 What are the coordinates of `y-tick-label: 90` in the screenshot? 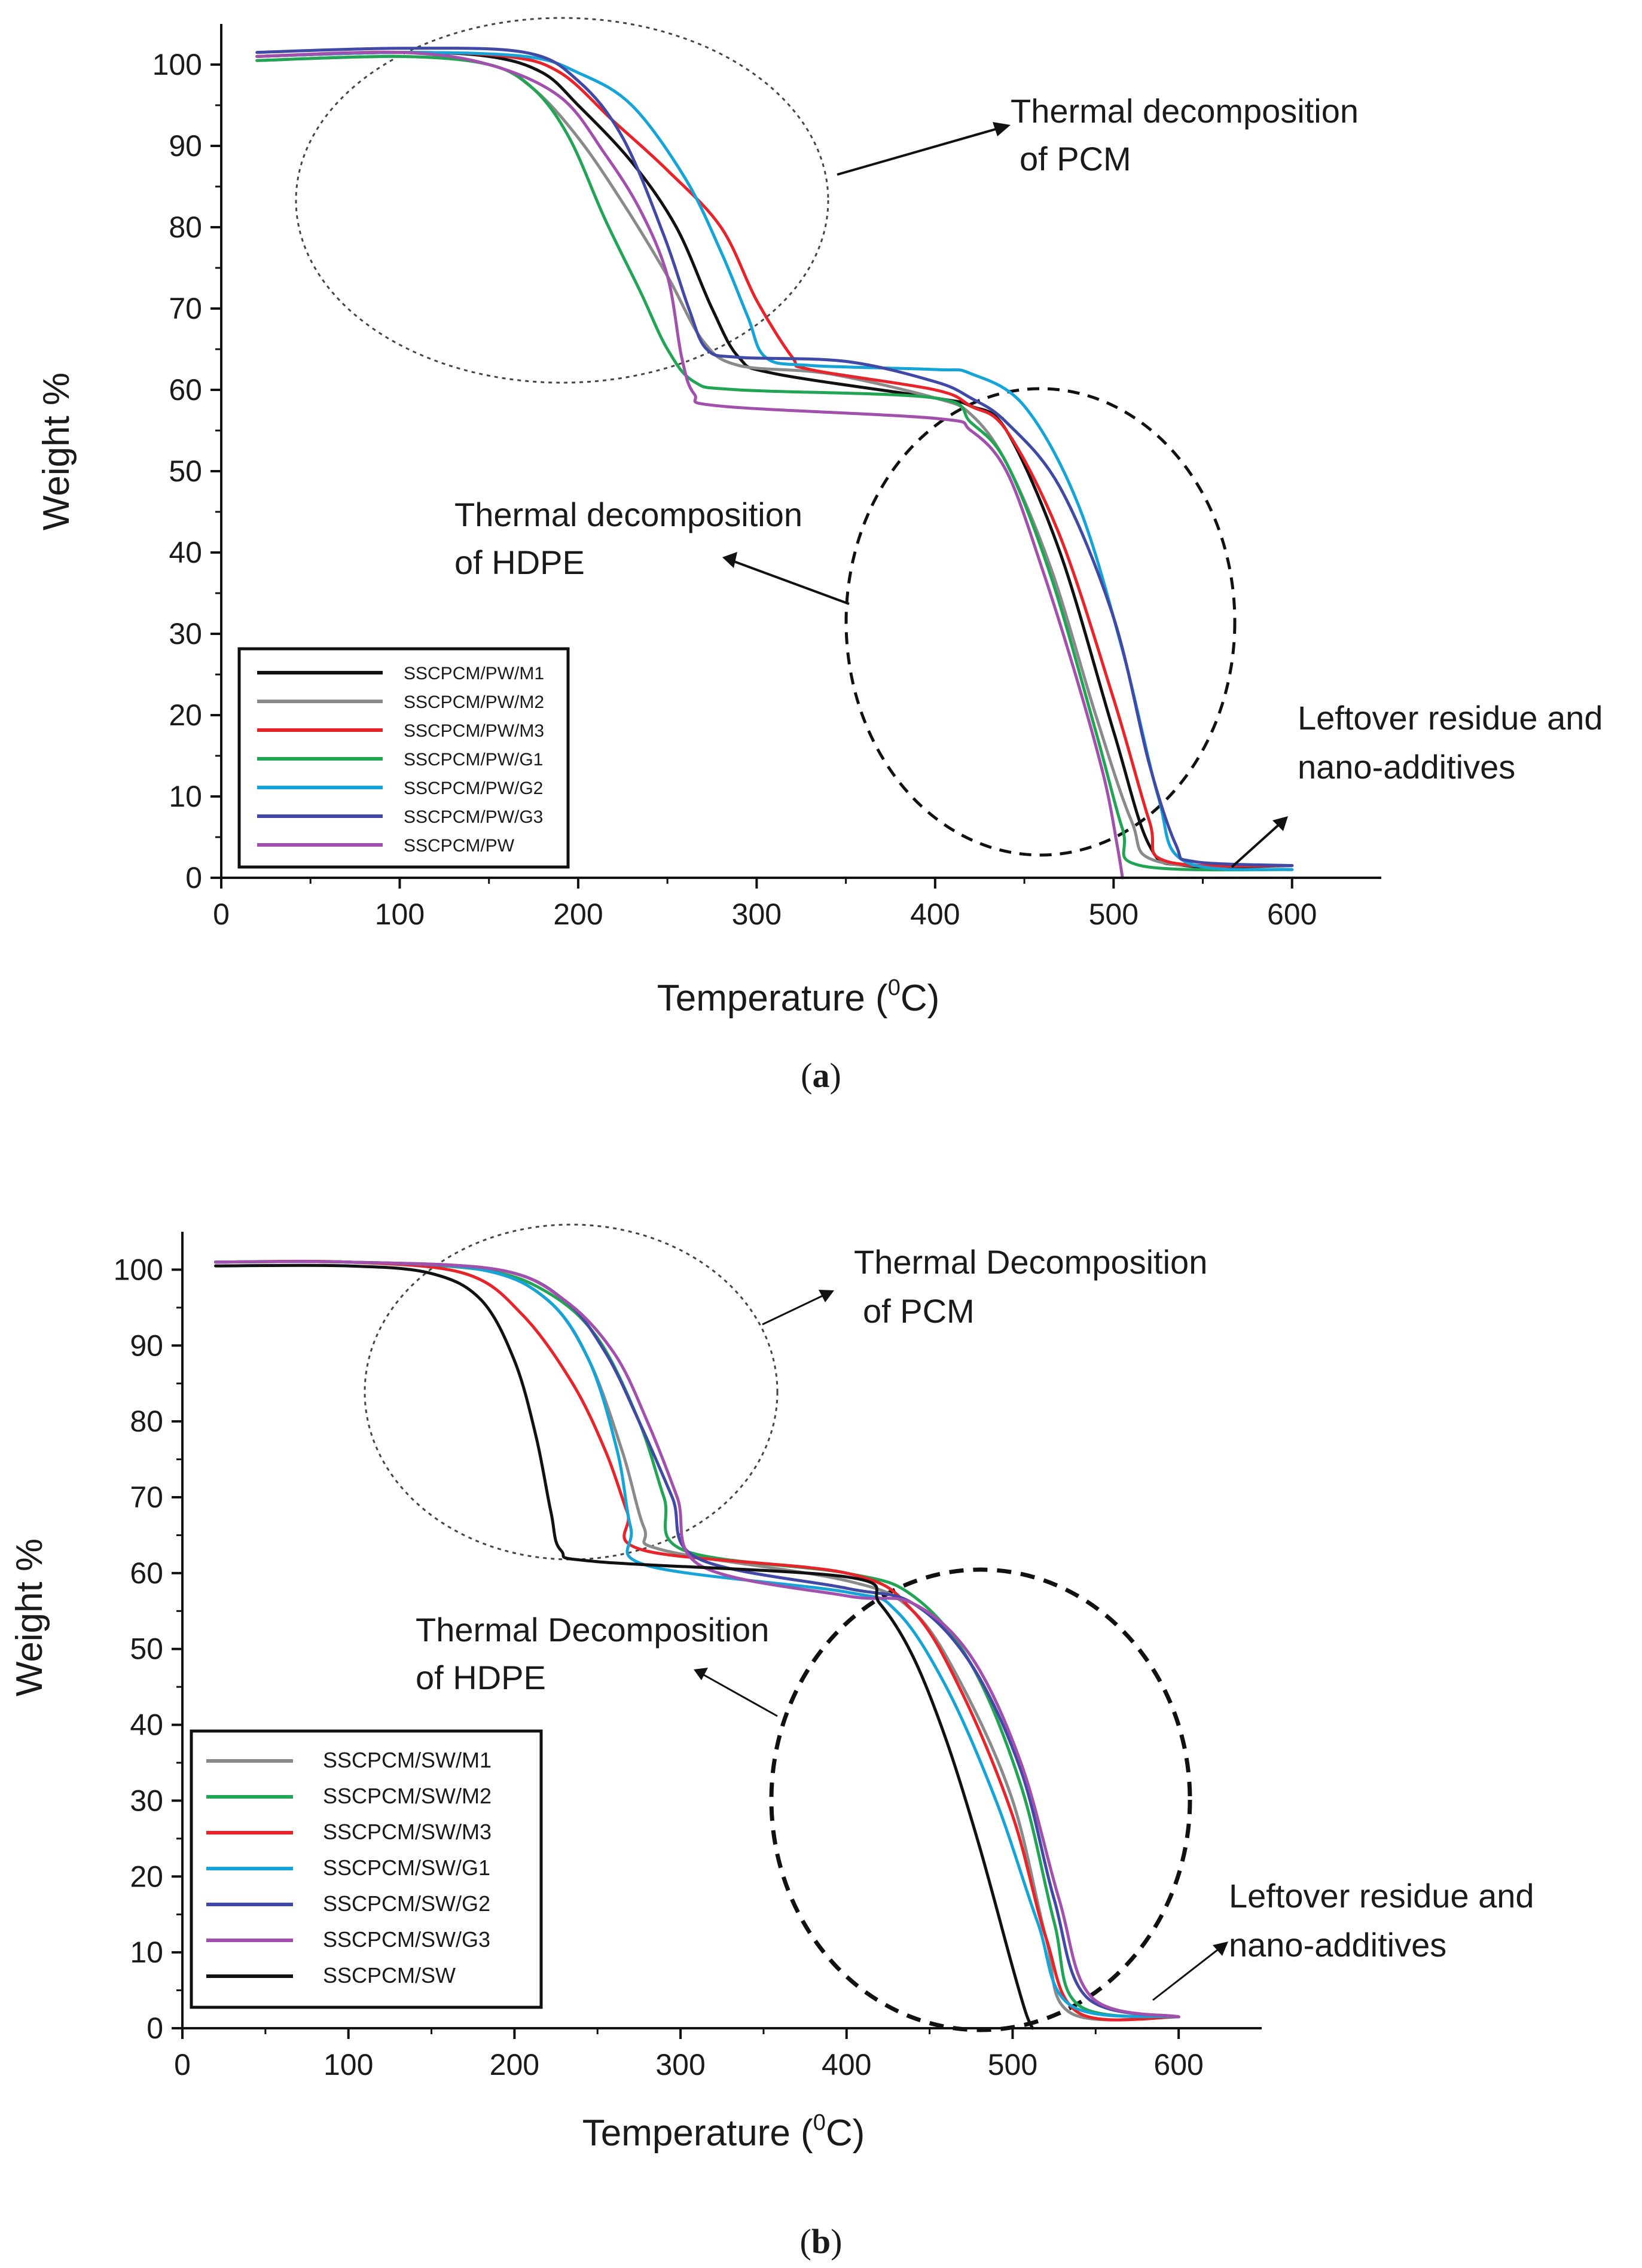 It's located at (185, 146).